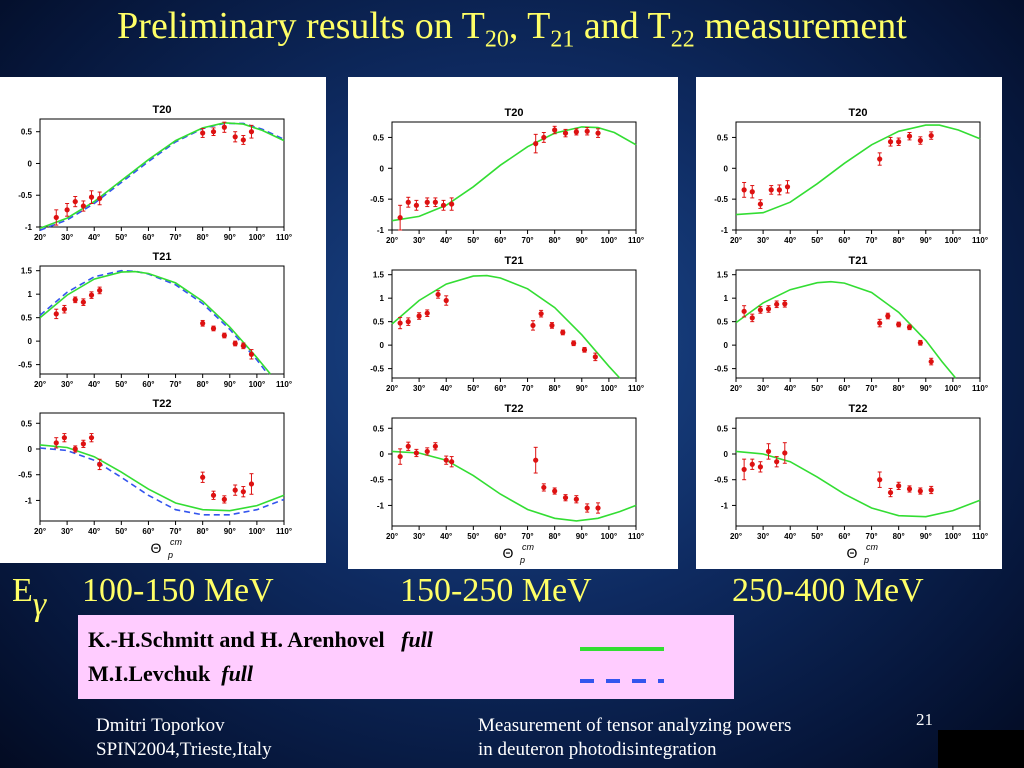 This screenshot has height=768, width=1024. What do you see at coordinates (162, 110) in the screenshot?
I see `plot-title: T20` at bounding box center [162, 110].